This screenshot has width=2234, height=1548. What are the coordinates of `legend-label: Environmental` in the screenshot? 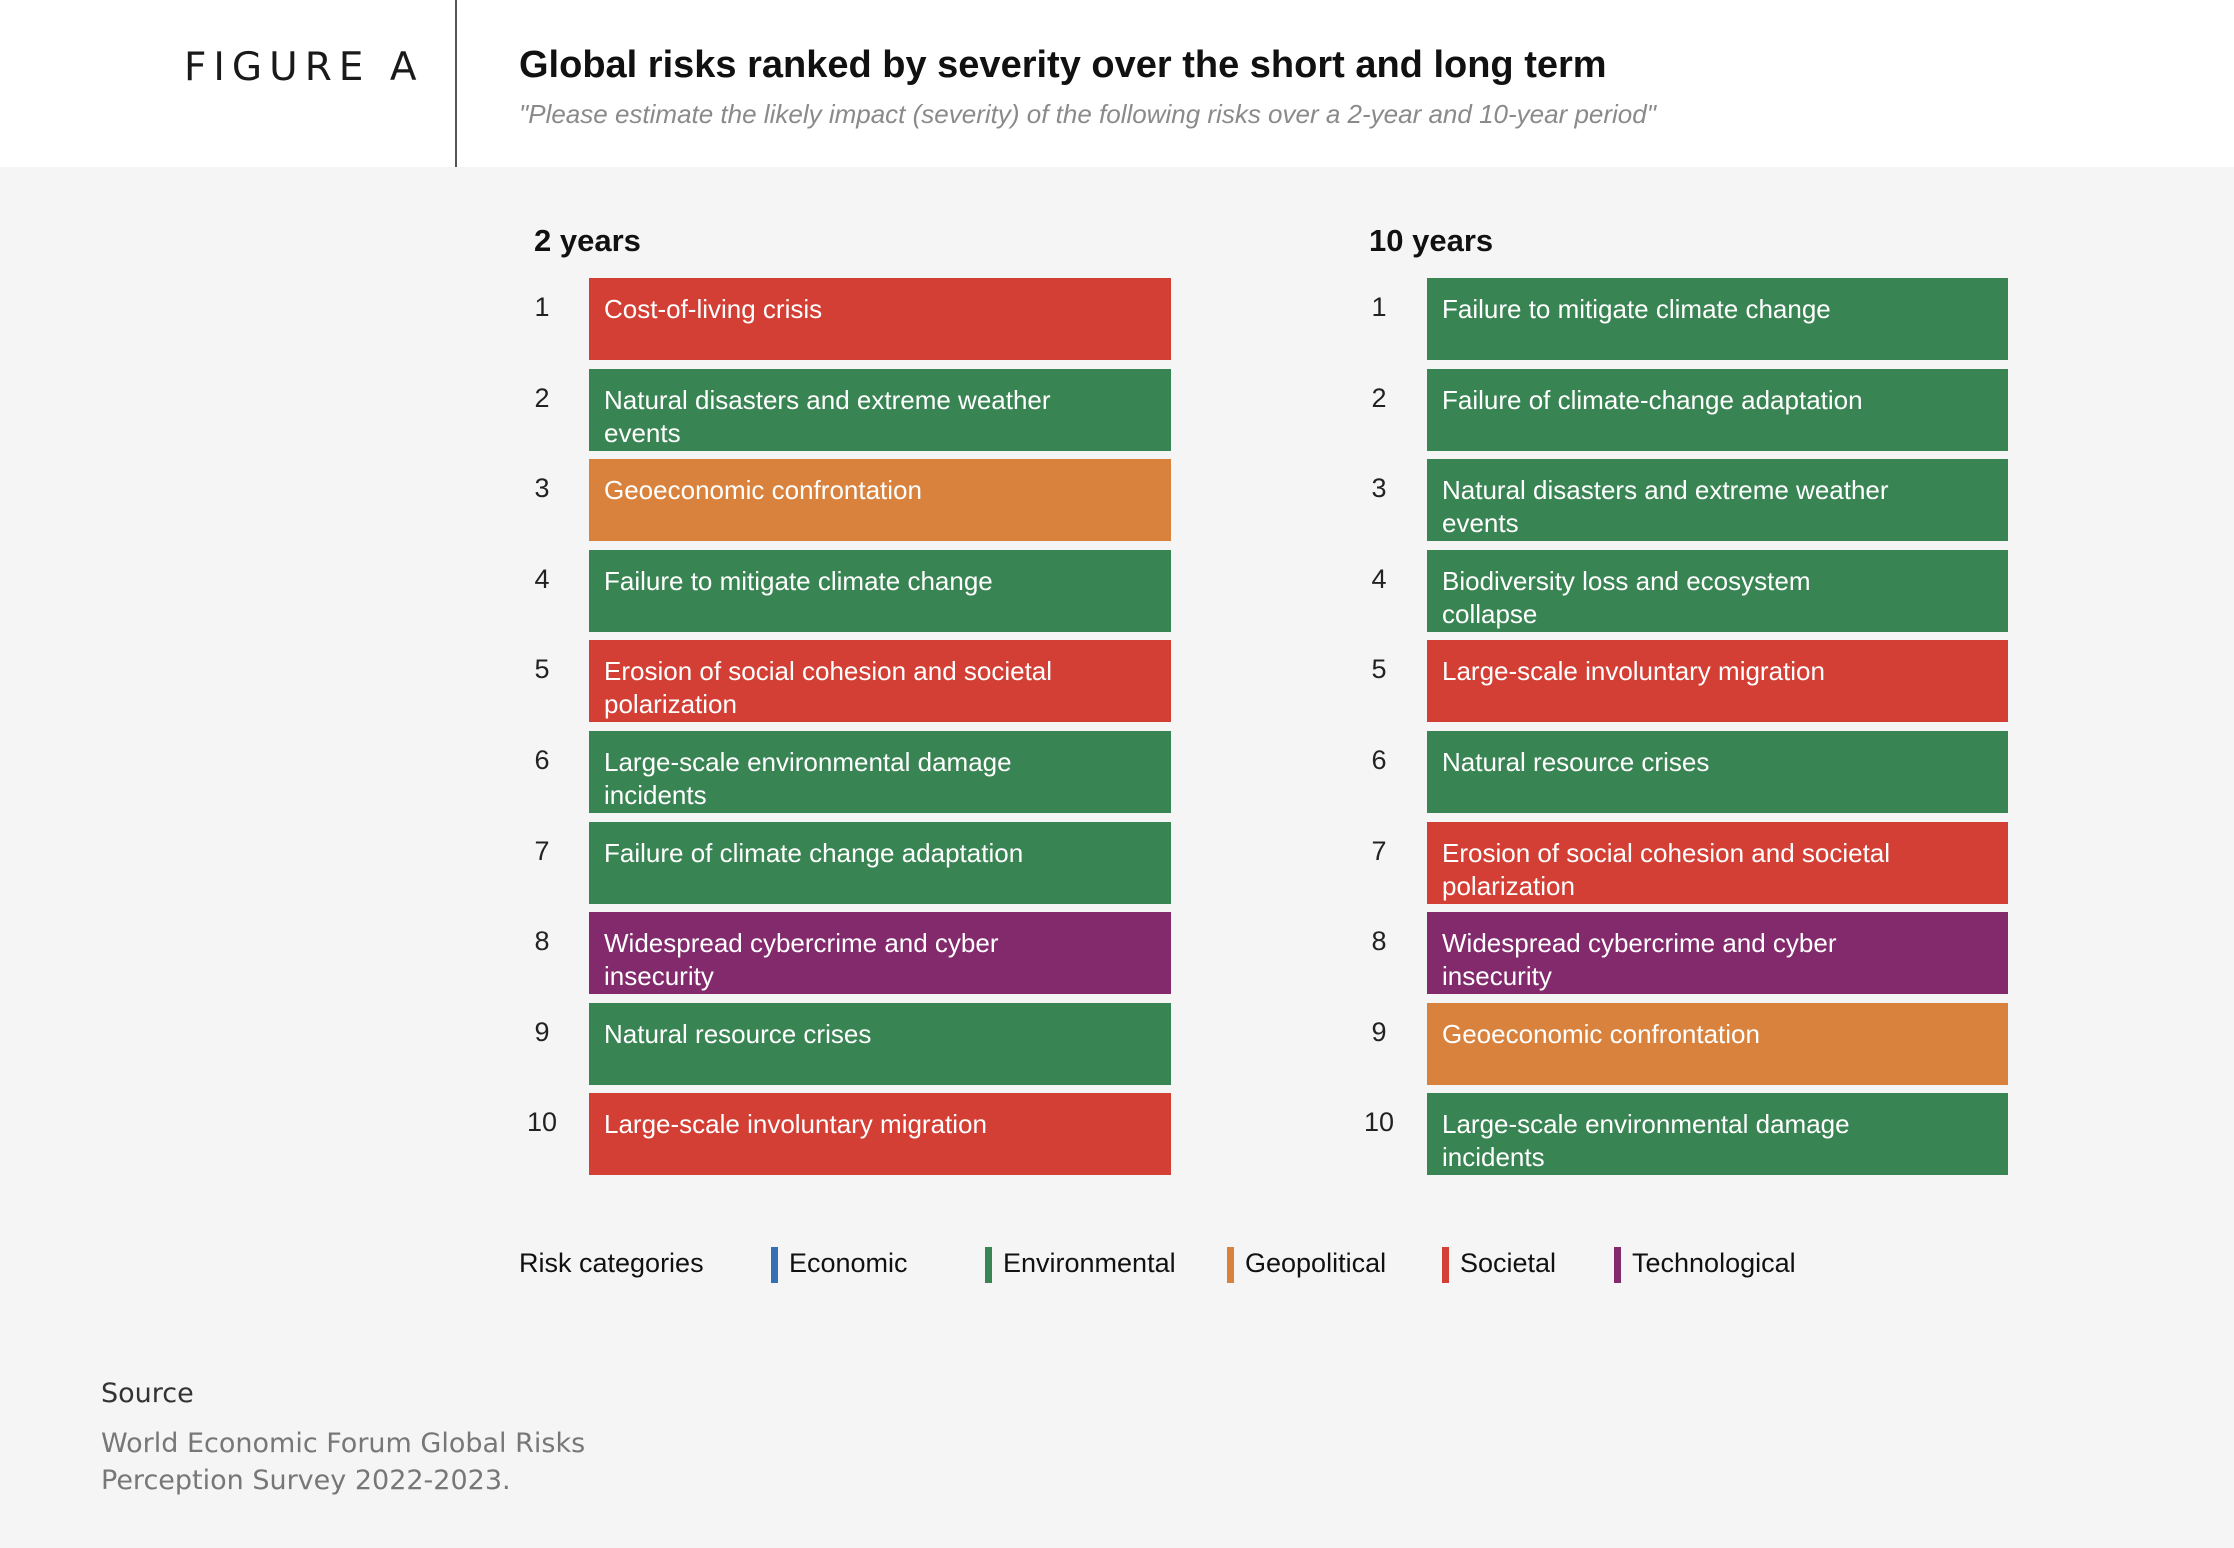 It's located at (1089, 1263).